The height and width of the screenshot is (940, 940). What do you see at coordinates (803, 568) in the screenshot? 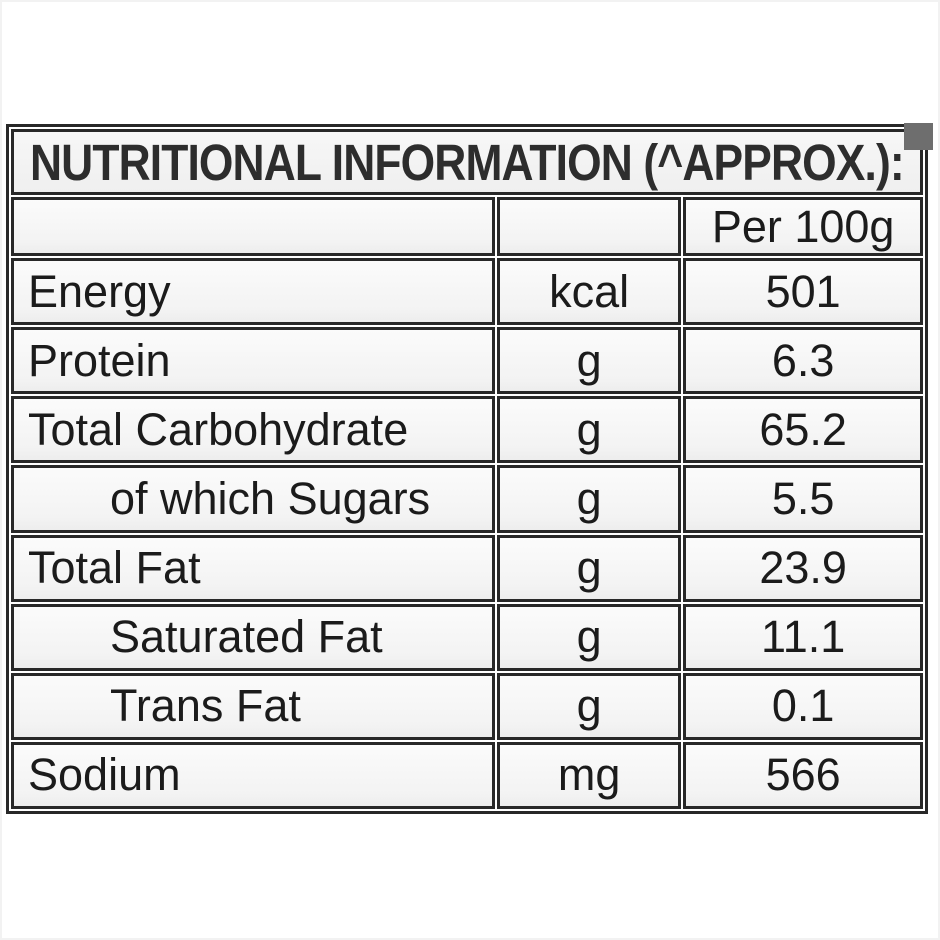
I see `nutrient-value: 23.9` at bounding box center [803, 568].